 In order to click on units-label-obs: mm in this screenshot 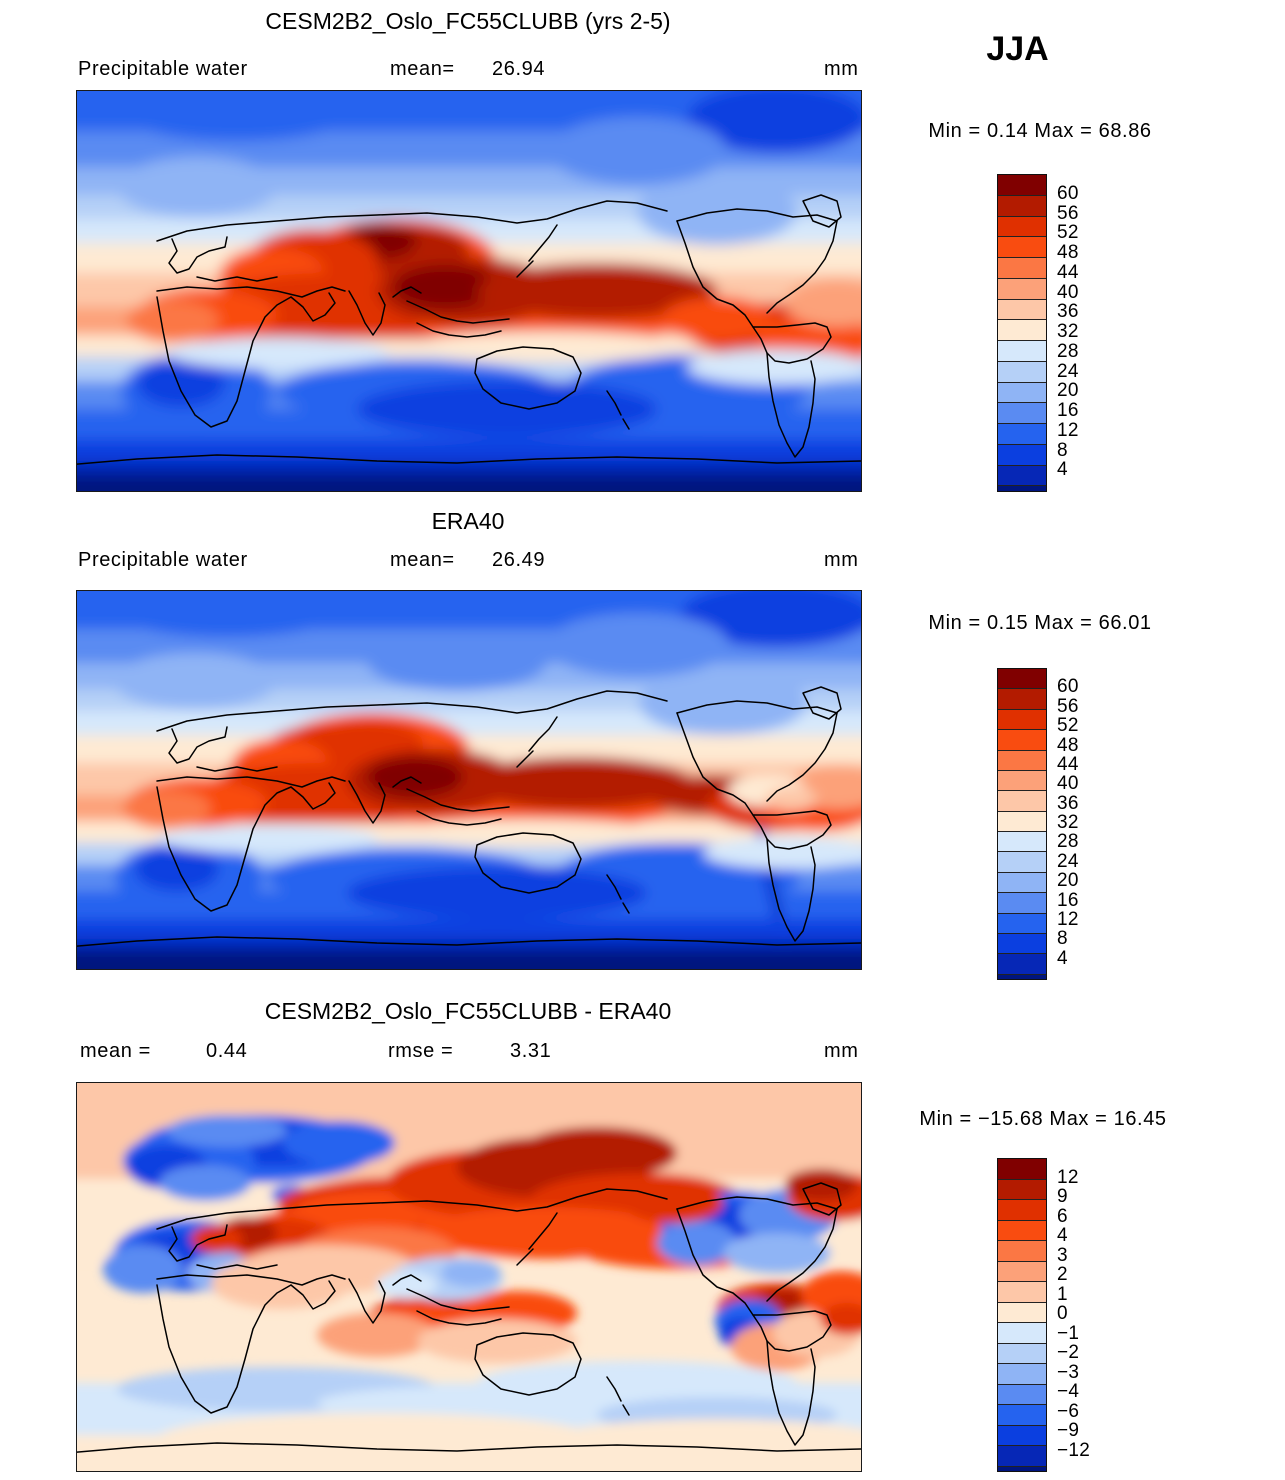, I will do `click(841, 560)`.